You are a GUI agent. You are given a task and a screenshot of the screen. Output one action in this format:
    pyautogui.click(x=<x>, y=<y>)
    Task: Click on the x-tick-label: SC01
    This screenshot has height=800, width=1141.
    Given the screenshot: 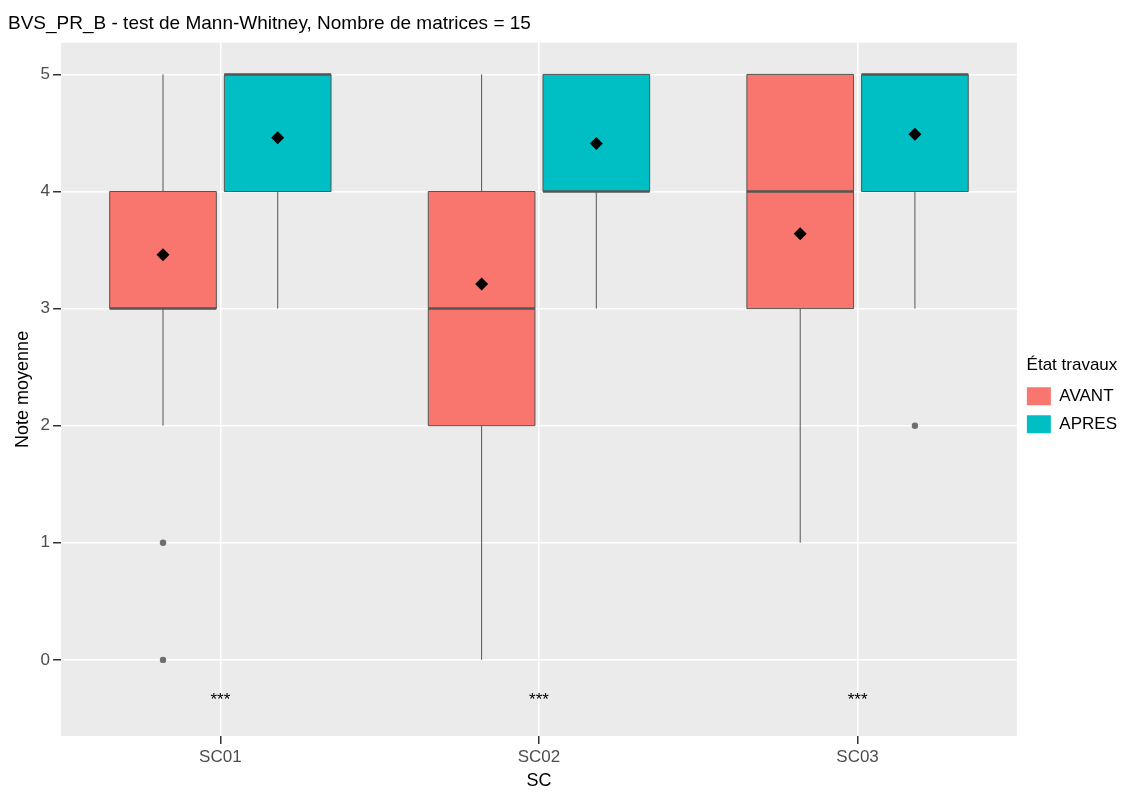 What is the action you would take?
    pyautogui.click(x=220, y=756)
    